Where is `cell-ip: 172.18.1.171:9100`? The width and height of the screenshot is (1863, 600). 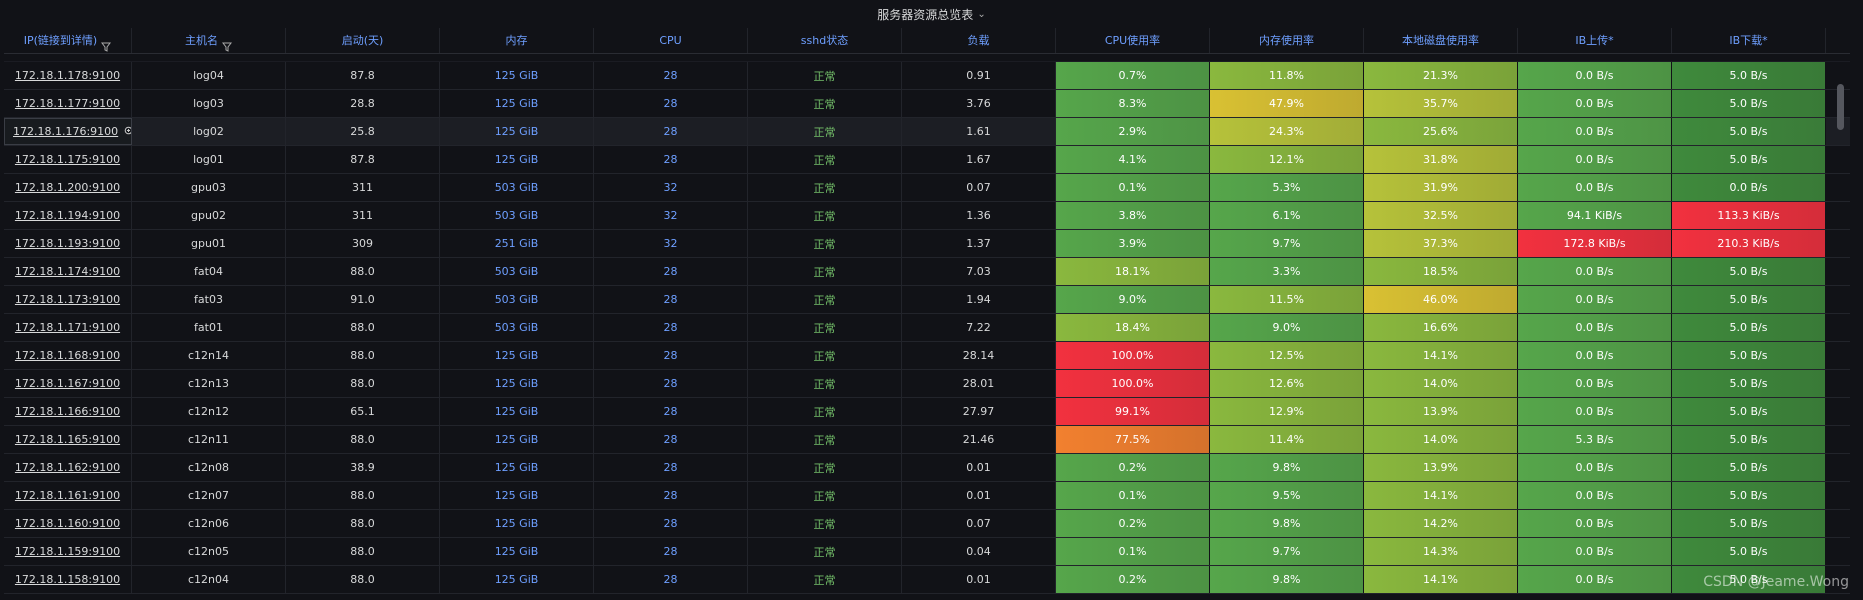
cell-ip: 172.18.1.171:9100 is located at coordinates (68, 327).